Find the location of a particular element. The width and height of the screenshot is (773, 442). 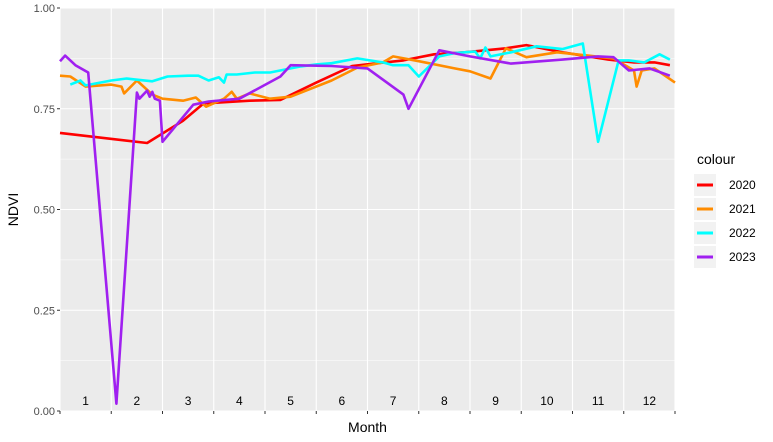

y-tick-label: 0.50 is located at coordinates (44, 211).